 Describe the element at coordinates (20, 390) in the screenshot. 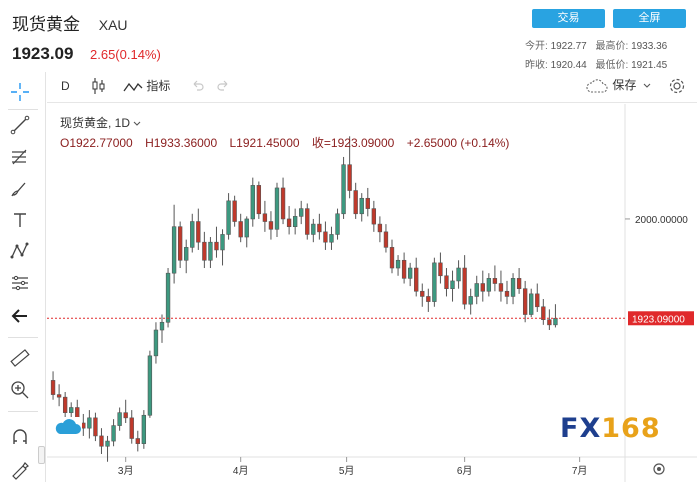

I see `zoom-in-icon` at that location.